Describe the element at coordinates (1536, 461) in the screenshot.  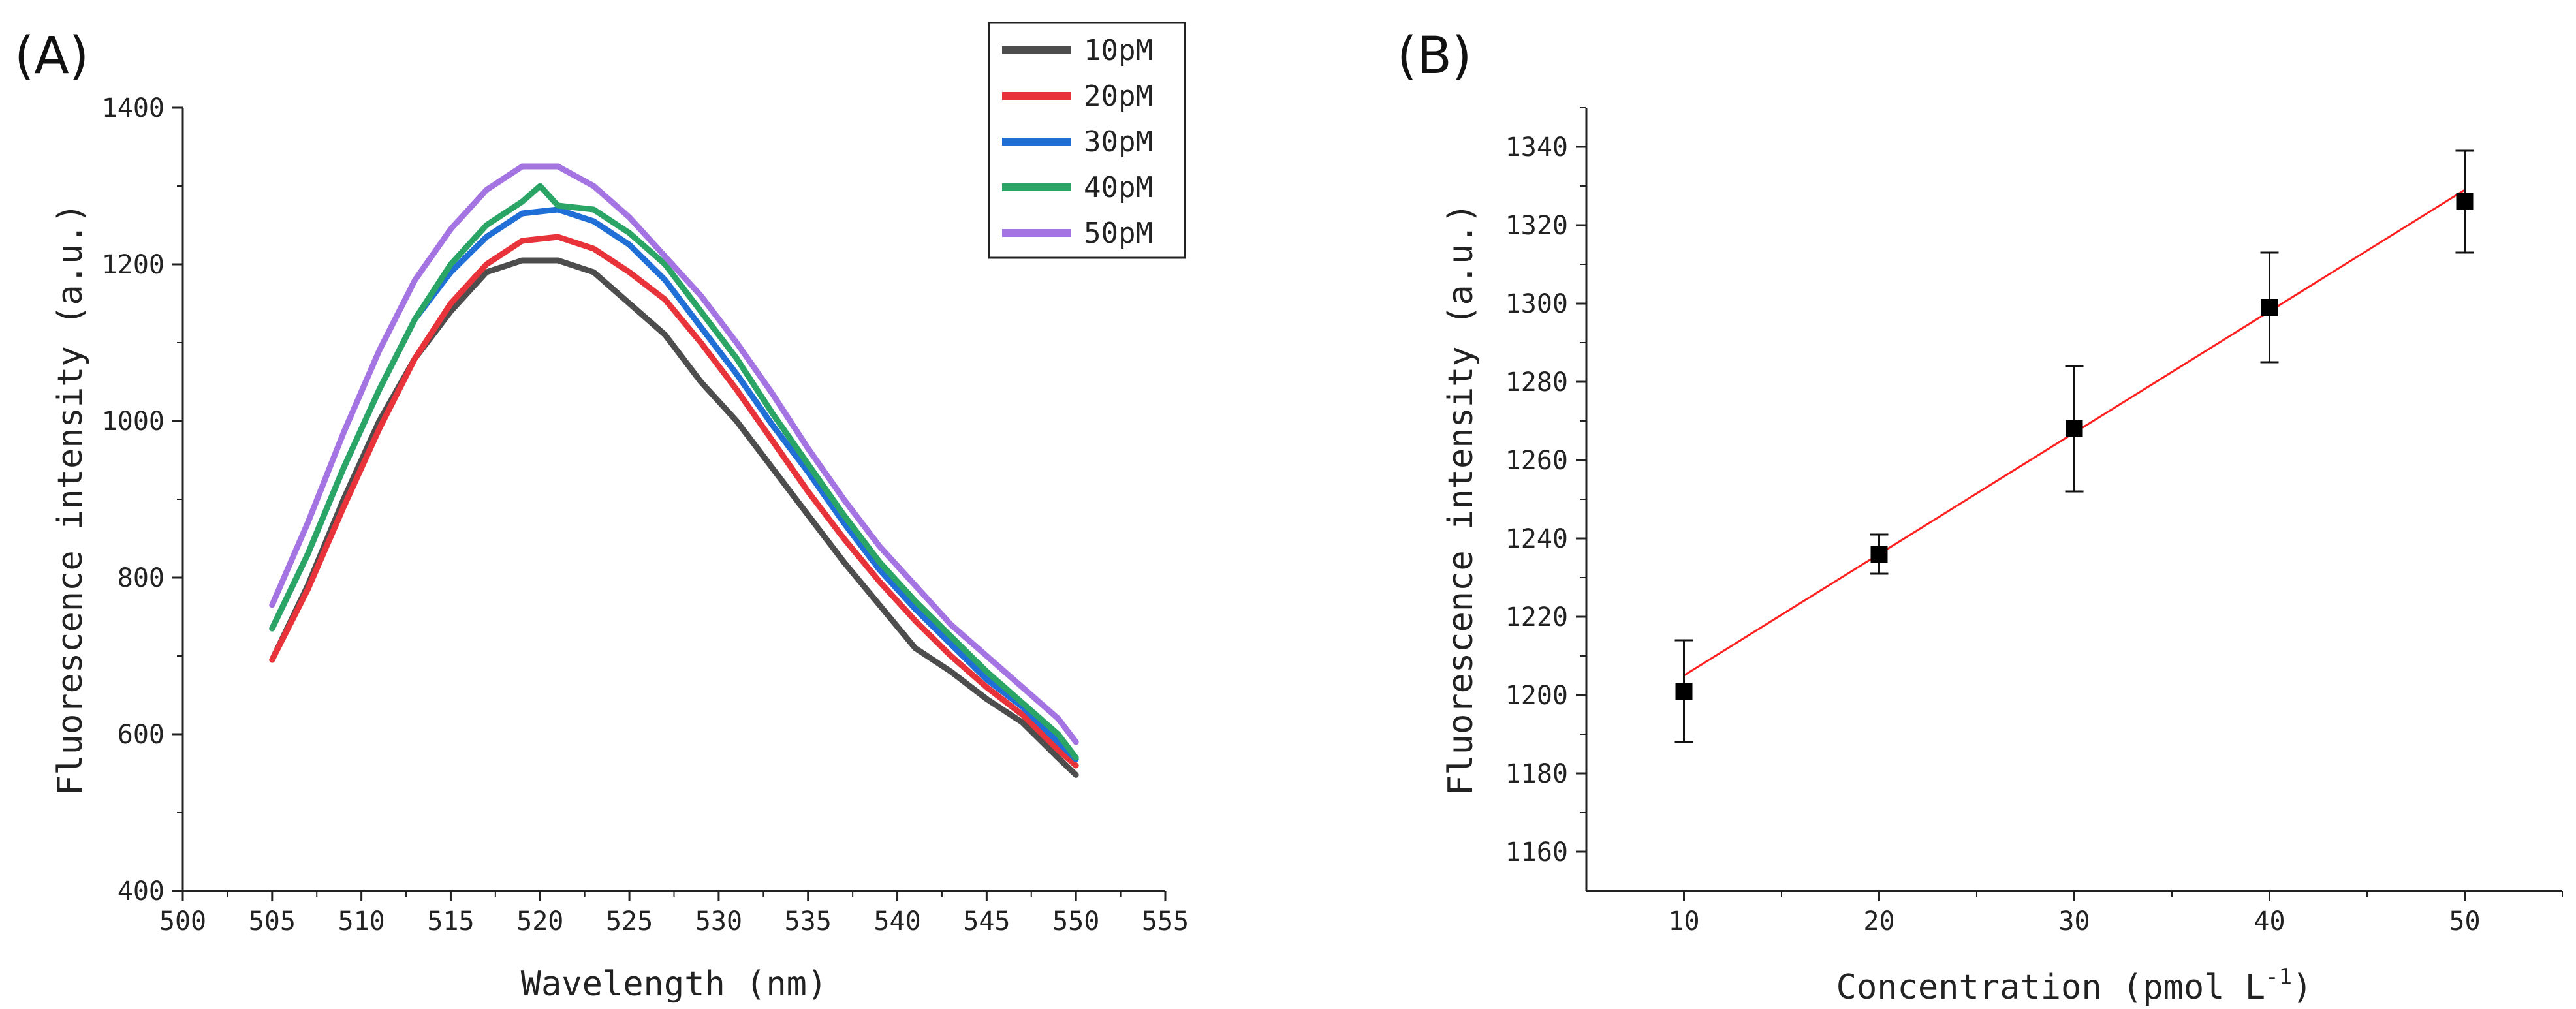
I see `b-y-tick-label: 1260` at that location.